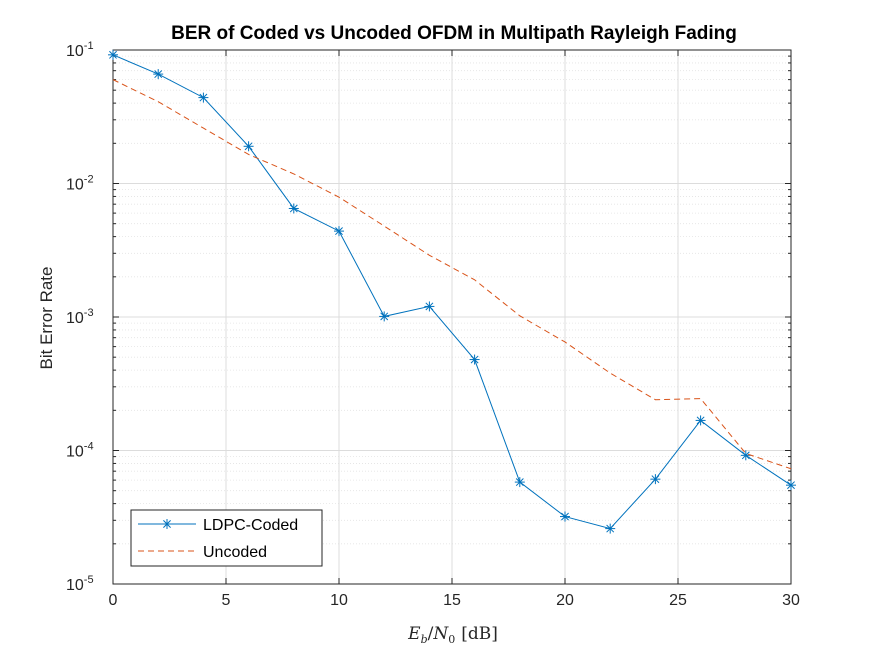 The height and width of the screenshot is (656, 875). I want to click on y-tick-labels: 10-110-210-310-410-5, so click(80, 317).